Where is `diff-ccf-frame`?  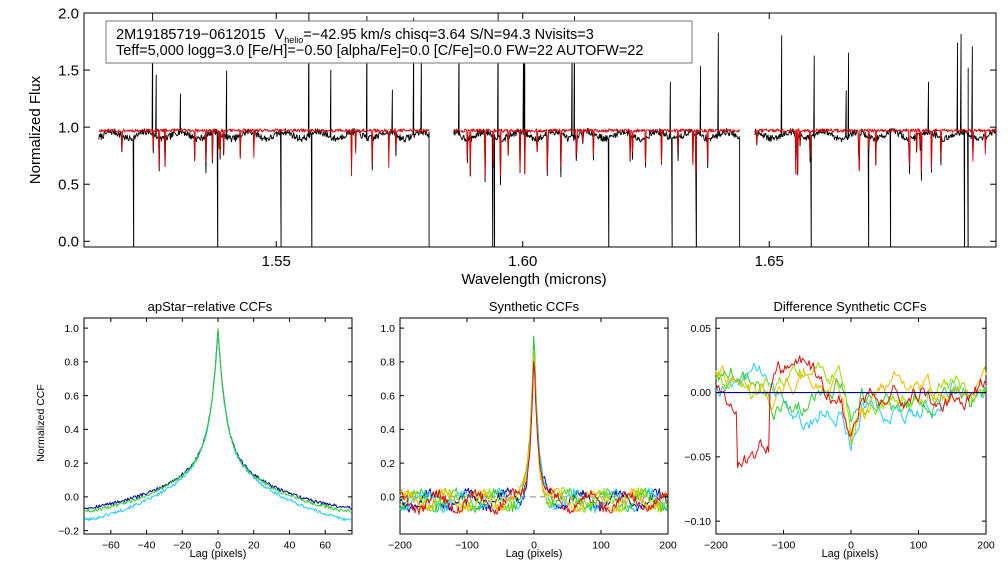 diff-ccf-frame is located at coordinates (851, 426).